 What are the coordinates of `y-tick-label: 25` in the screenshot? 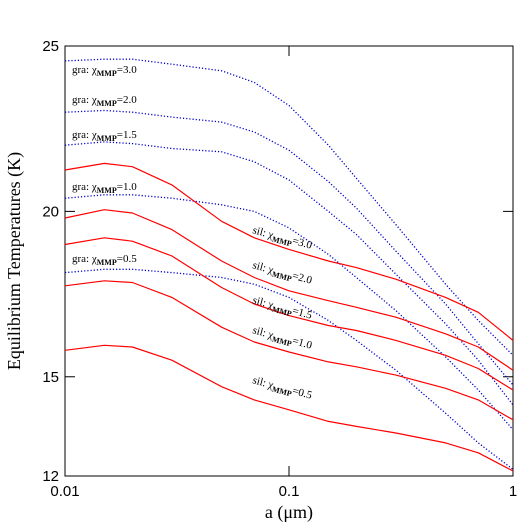 It's located at (50, 46).